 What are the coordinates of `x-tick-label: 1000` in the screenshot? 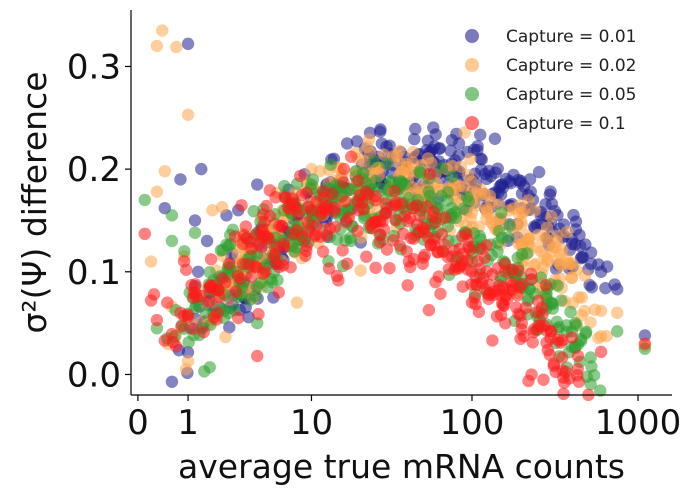 It's located at (638, 423).